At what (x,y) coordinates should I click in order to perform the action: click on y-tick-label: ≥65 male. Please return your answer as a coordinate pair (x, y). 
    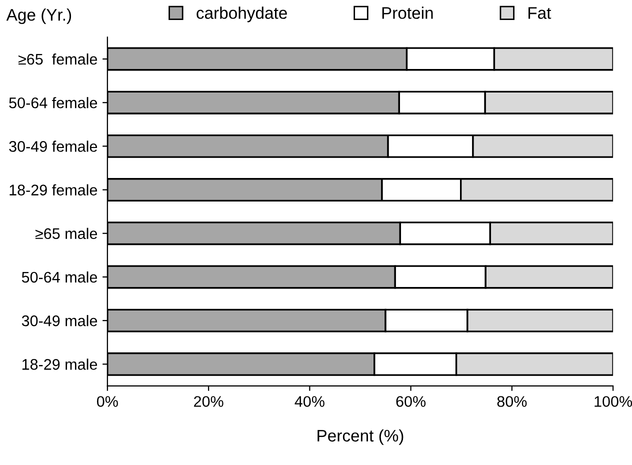
    Looking at the image, I should click on (66, 234).